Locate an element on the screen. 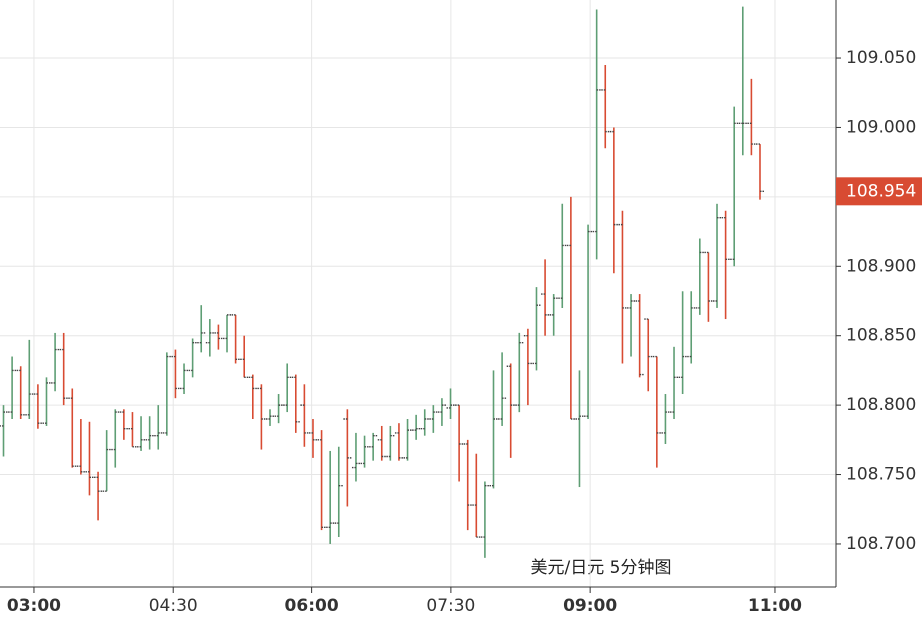  y-tick-label: 108.750 is located at coordinates (881, 475).